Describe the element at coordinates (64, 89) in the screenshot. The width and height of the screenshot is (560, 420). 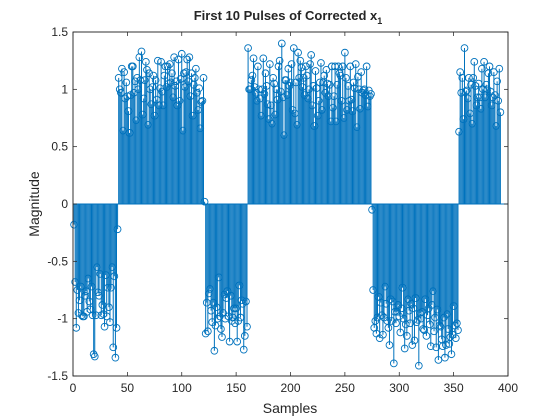
I see `y-tick-label: 1` at that location.